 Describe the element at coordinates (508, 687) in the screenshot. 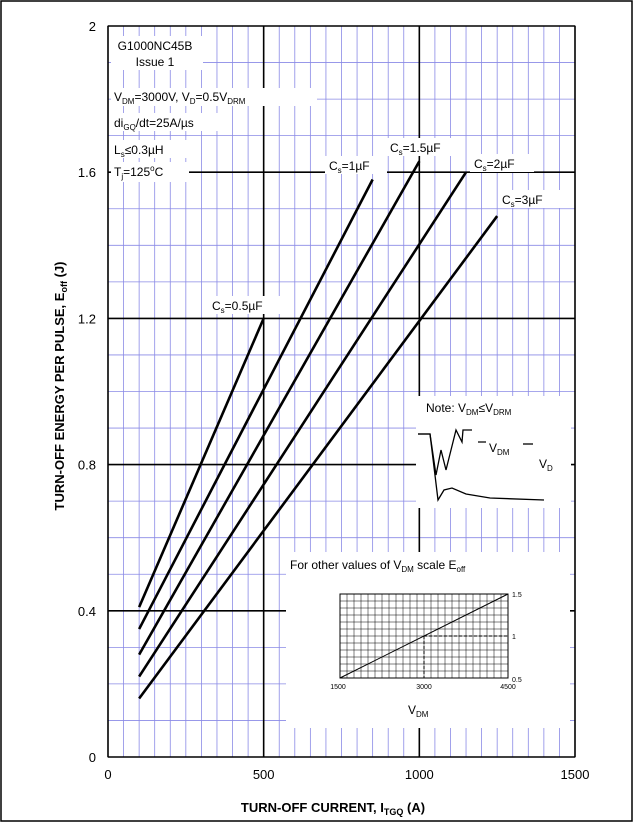

I see `inset-x-tick-2: 4500` at that location.